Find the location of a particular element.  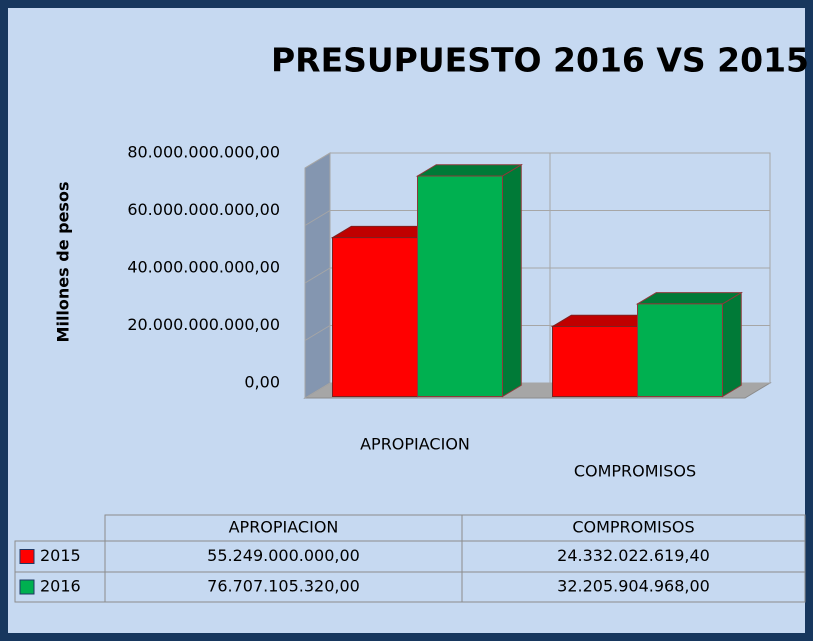

table-value: 24.332.022.619,40 is located at coordinates (633, 555).